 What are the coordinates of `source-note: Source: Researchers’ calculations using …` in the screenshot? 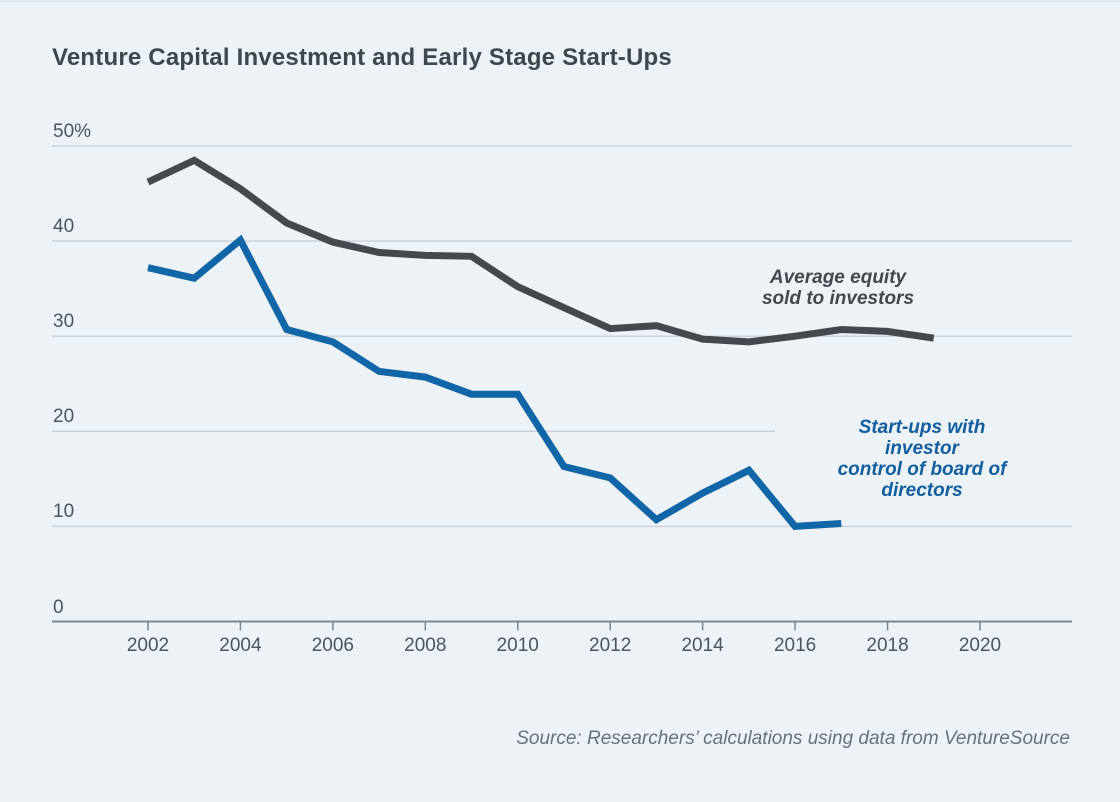 It's located at (793, 738).